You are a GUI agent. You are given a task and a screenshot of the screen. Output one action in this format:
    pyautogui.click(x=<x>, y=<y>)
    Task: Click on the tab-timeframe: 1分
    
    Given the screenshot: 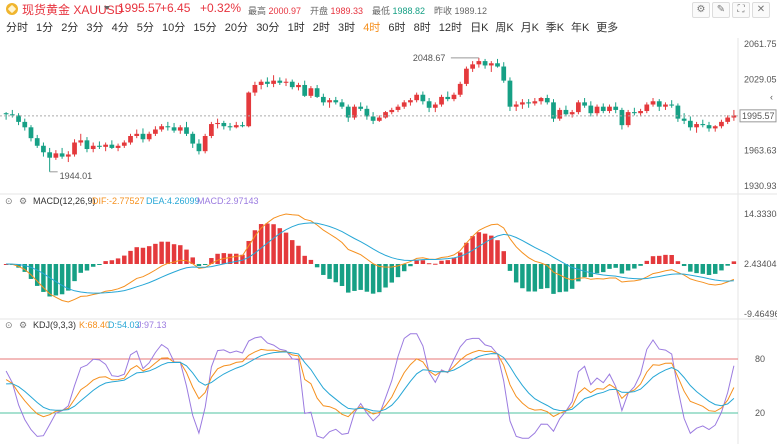 What is the action you would take?
    pyautogui.click(x=45, y=28)
    